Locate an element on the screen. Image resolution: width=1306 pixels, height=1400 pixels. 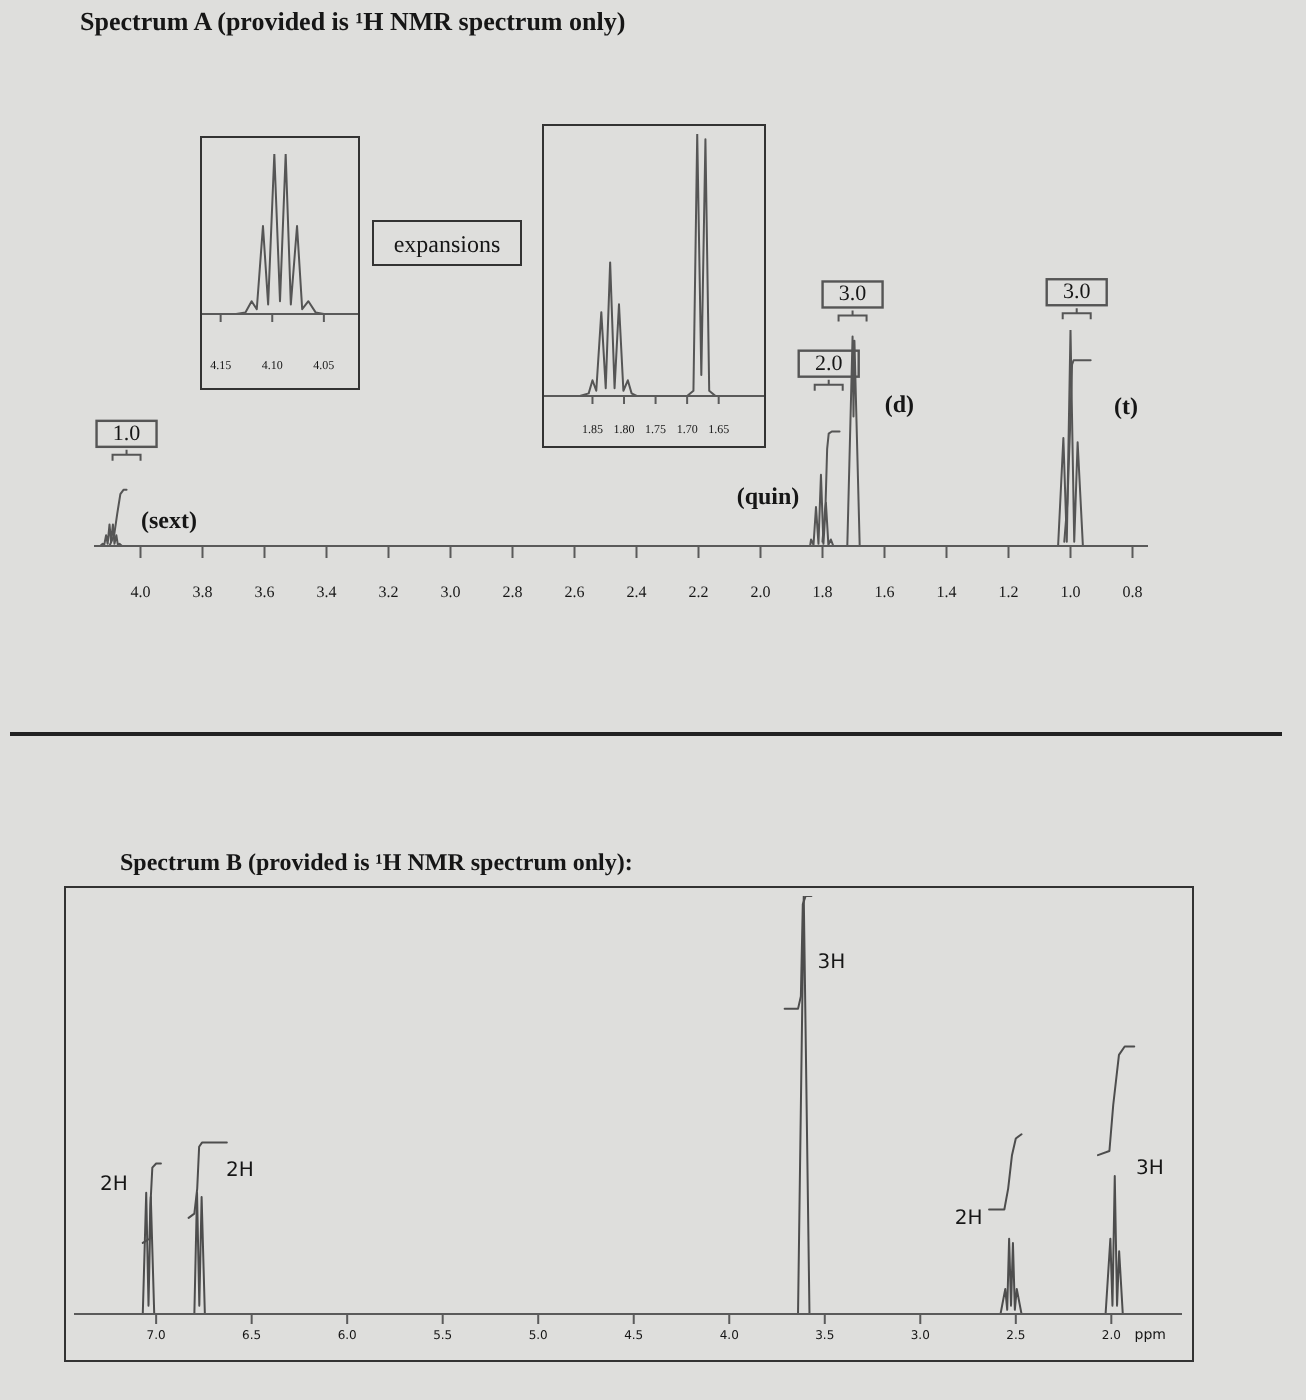
annotation: (sext) is located at coordinates (169, 520).